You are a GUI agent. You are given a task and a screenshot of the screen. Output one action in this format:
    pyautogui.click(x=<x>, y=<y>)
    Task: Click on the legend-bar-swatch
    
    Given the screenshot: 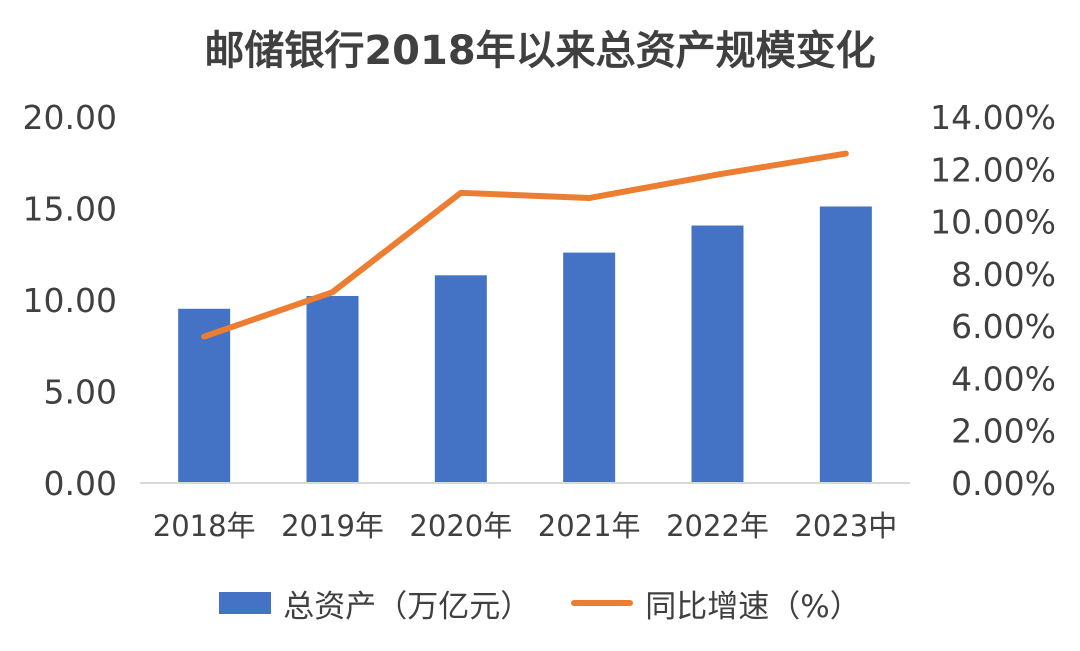 What is the action you would take?
    pyautogui.click(x=245, y=603)
    